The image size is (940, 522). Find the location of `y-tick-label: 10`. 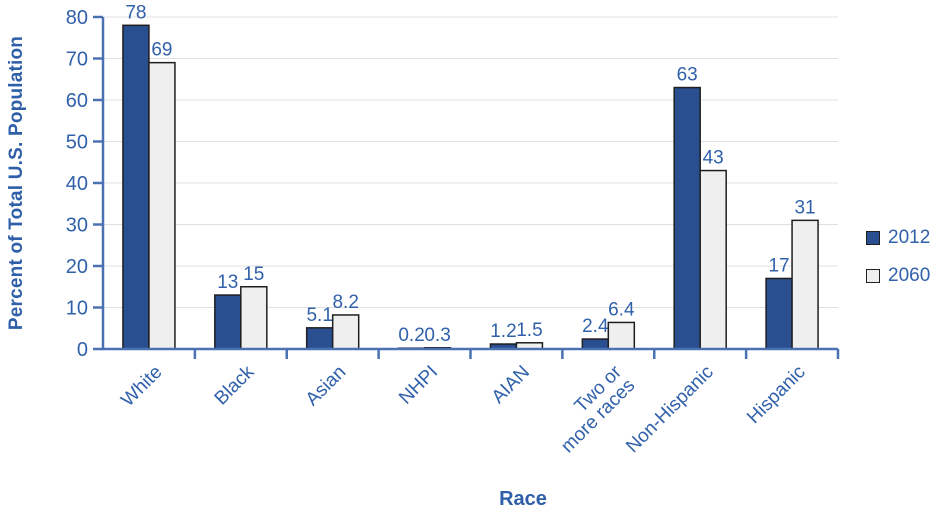

y-tick-label: 10 is located at coordinates (77, 309).